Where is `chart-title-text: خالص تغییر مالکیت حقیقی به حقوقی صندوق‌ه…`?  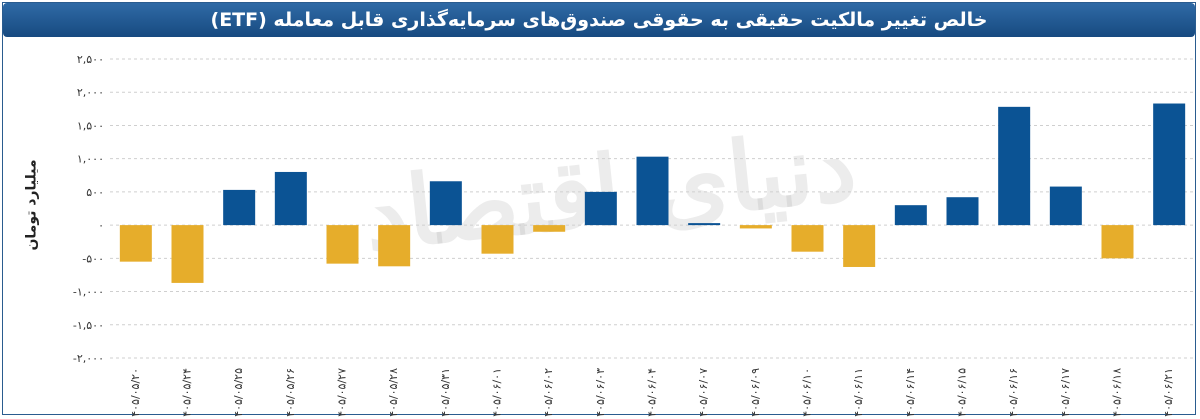
chart-title-text: خالص تغییر مالکیت حقیقی به حقوقی صندوق‌ه… is located at coordinates (599, 20).